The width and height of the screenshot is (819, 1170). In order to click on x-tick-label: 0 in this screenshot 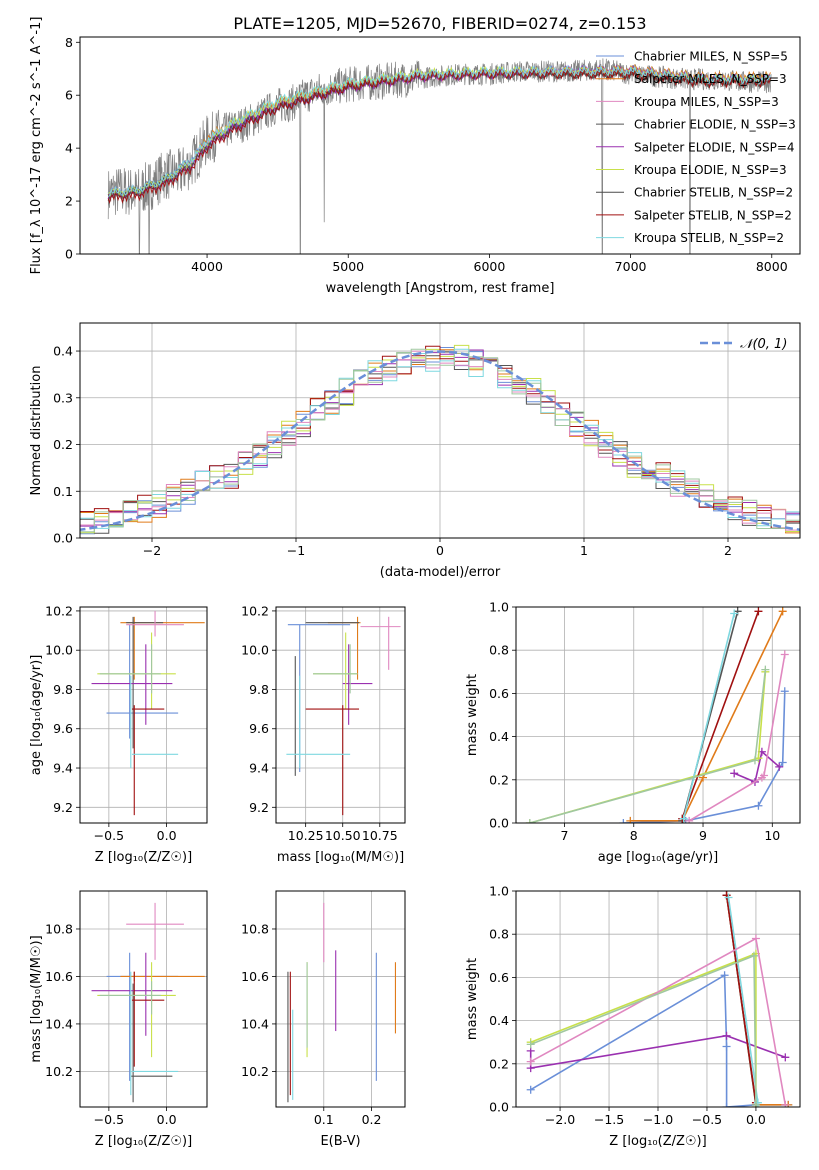, I will do `click(440, 550)`.